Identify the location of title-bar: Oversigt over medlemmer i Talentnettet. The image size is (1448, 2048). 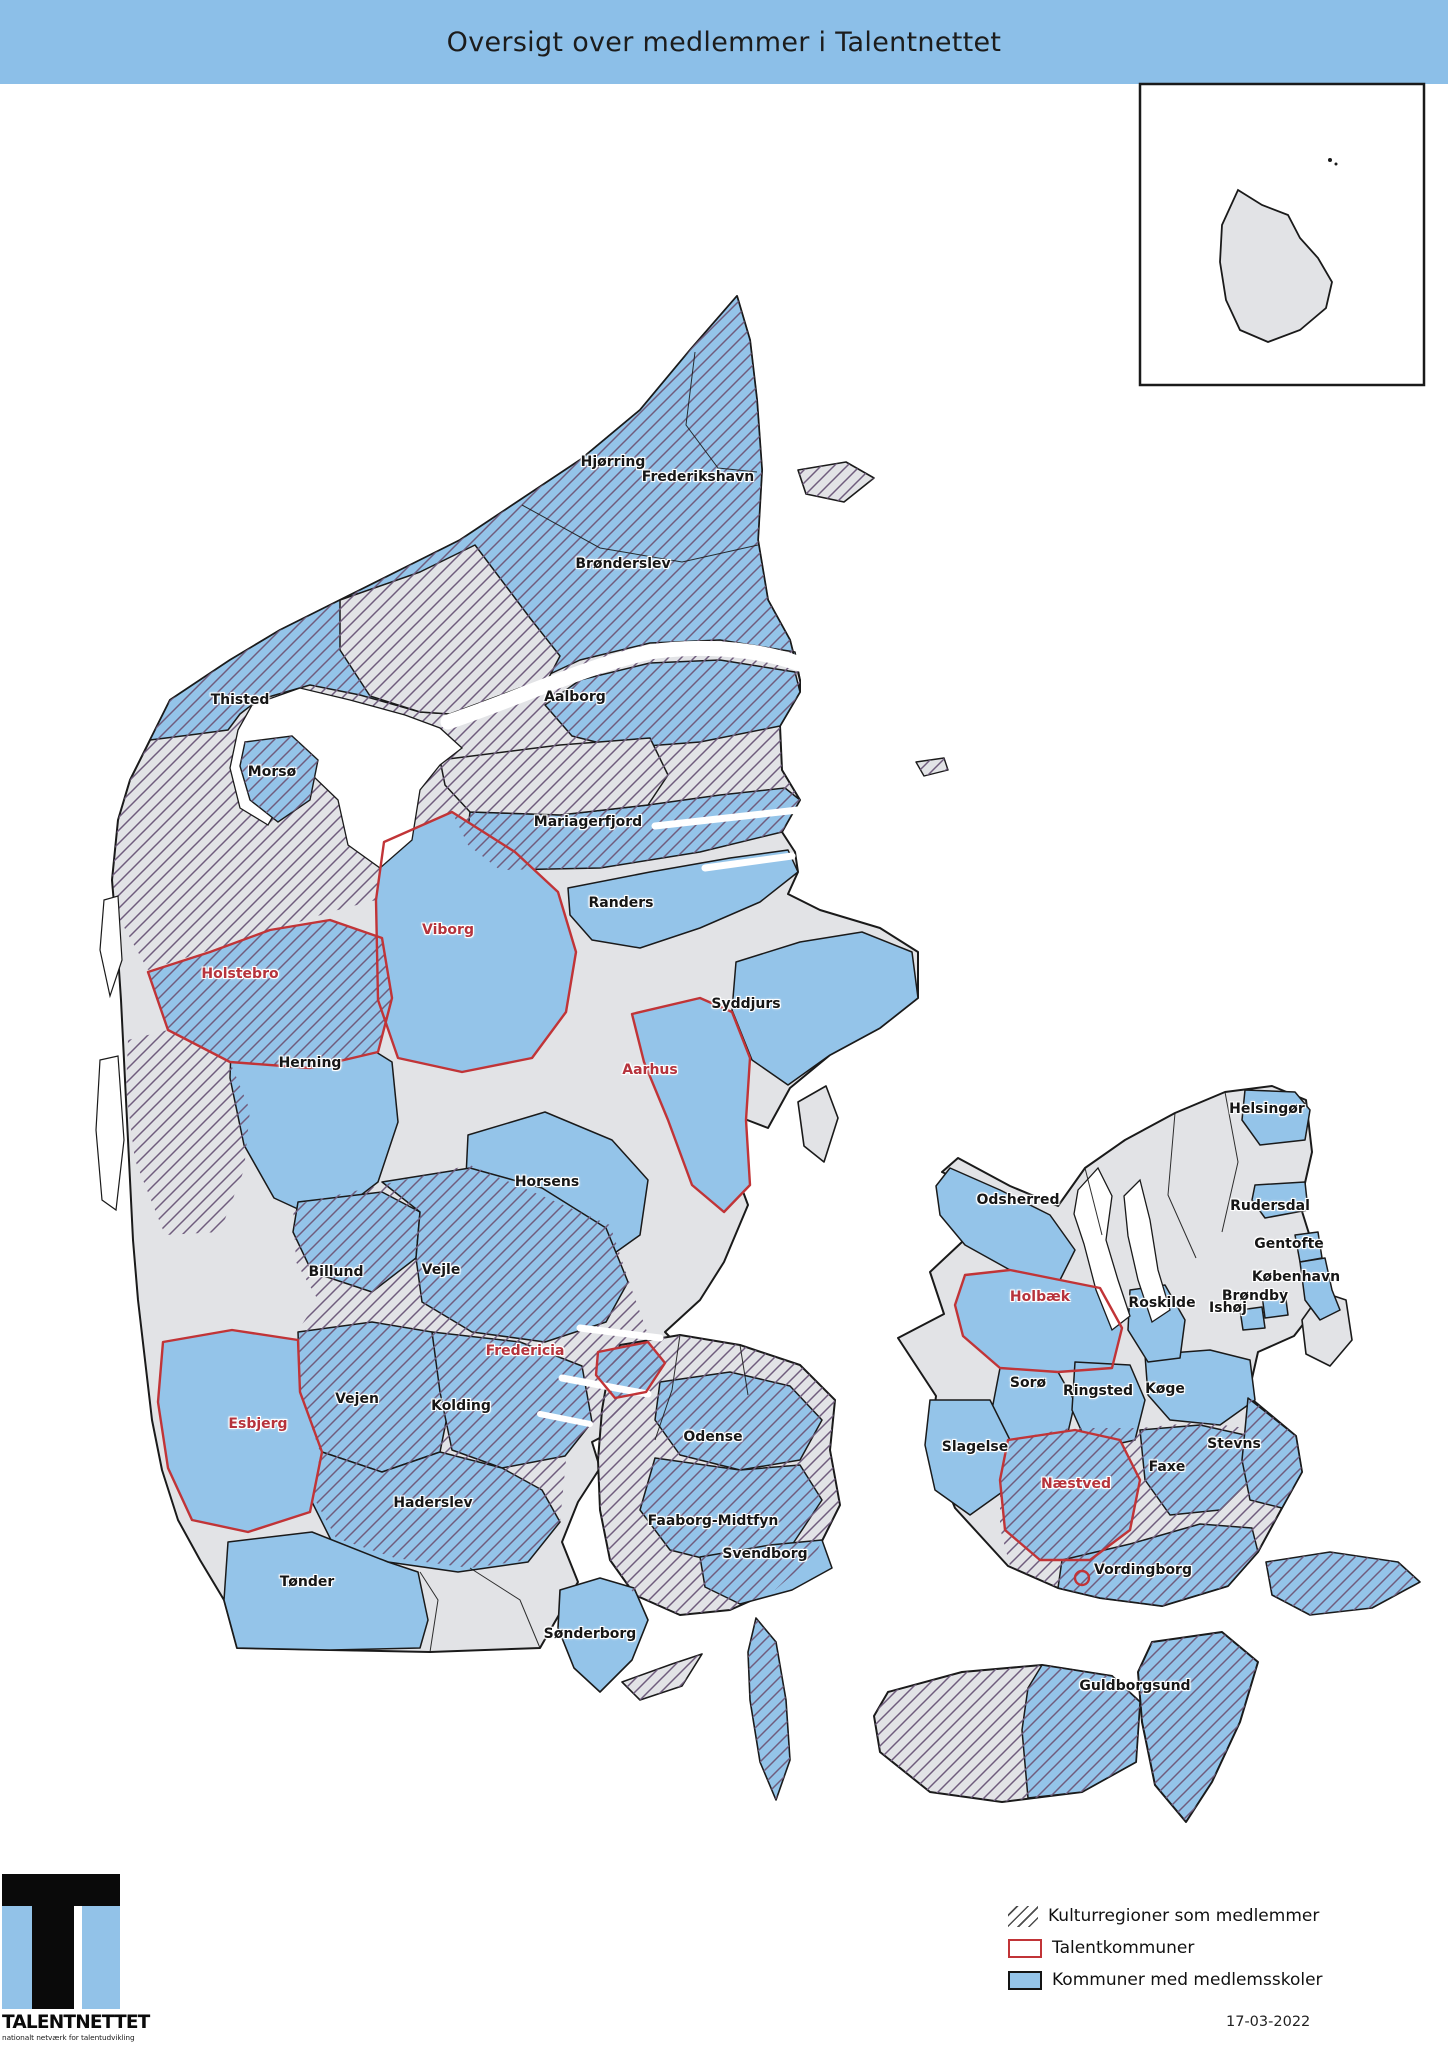
(724, 42).